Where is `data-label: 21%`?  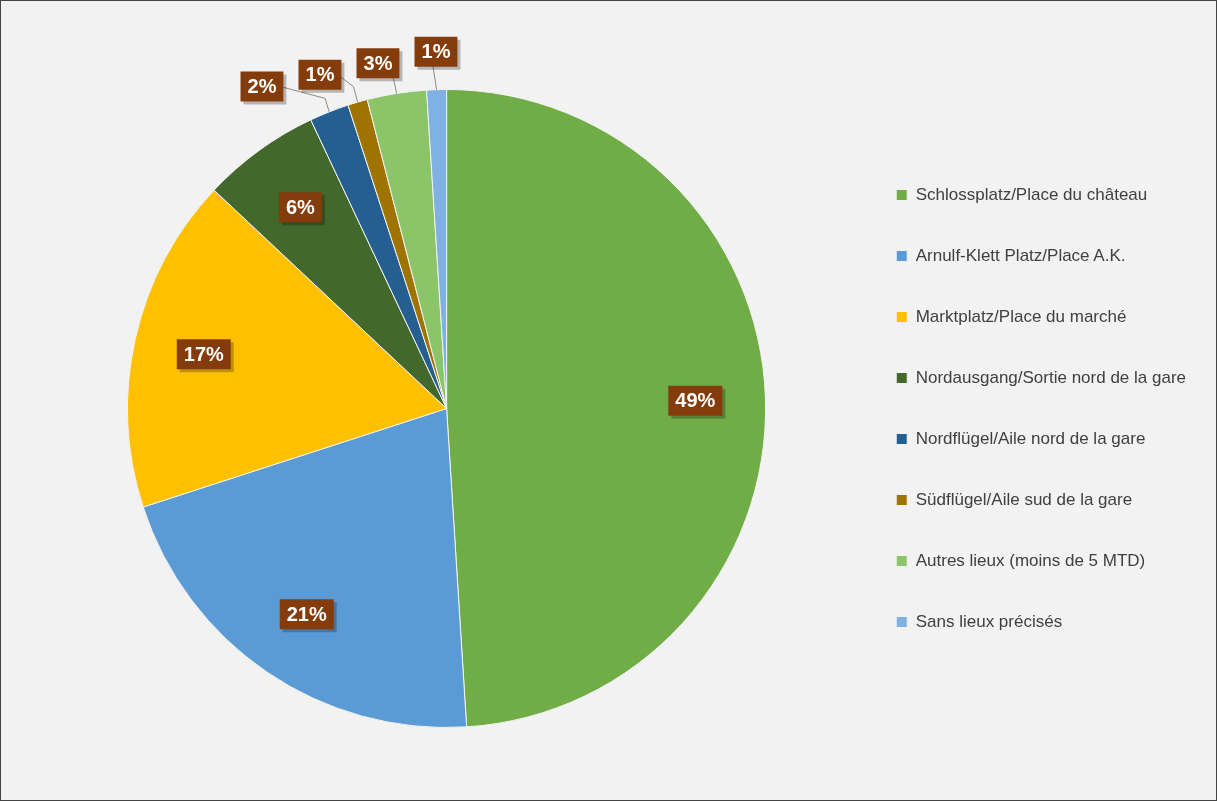 data-label: 21% is located at coordinates (306, 613).